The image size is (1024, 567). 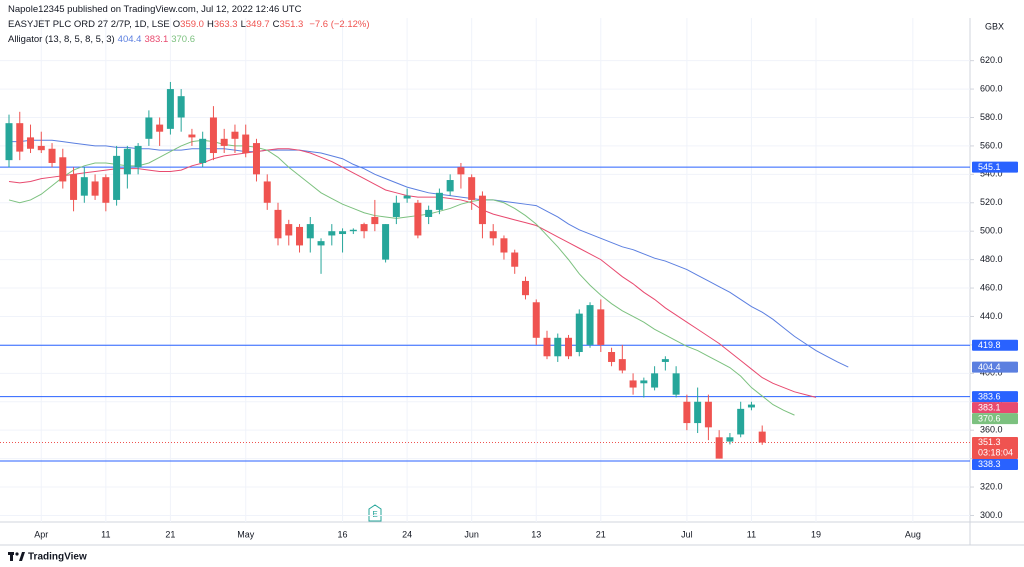 What do you see at coordinates (991, 430) in the screenshot?
I see `y-tick-label: 360.0` at bounding box center [991, 430].